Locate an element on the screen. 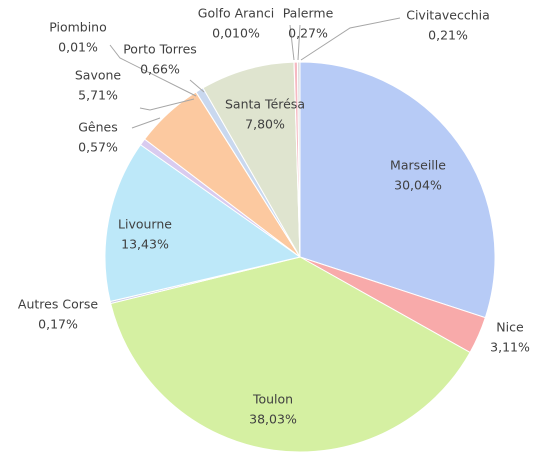 The width and height of the screenshot is (537, 457). slice-label: Livourne is located at coordinates (145, 224).